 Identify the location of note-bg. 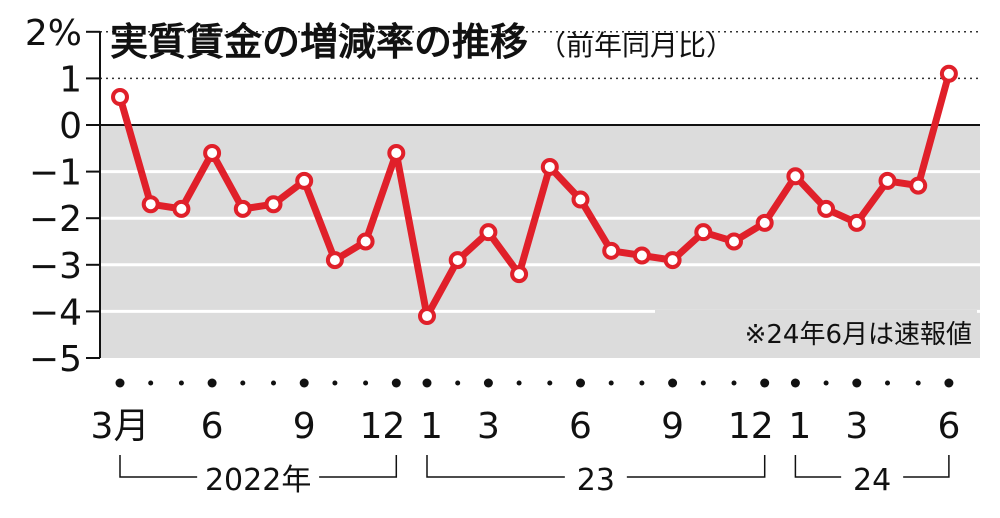
(816, 331).